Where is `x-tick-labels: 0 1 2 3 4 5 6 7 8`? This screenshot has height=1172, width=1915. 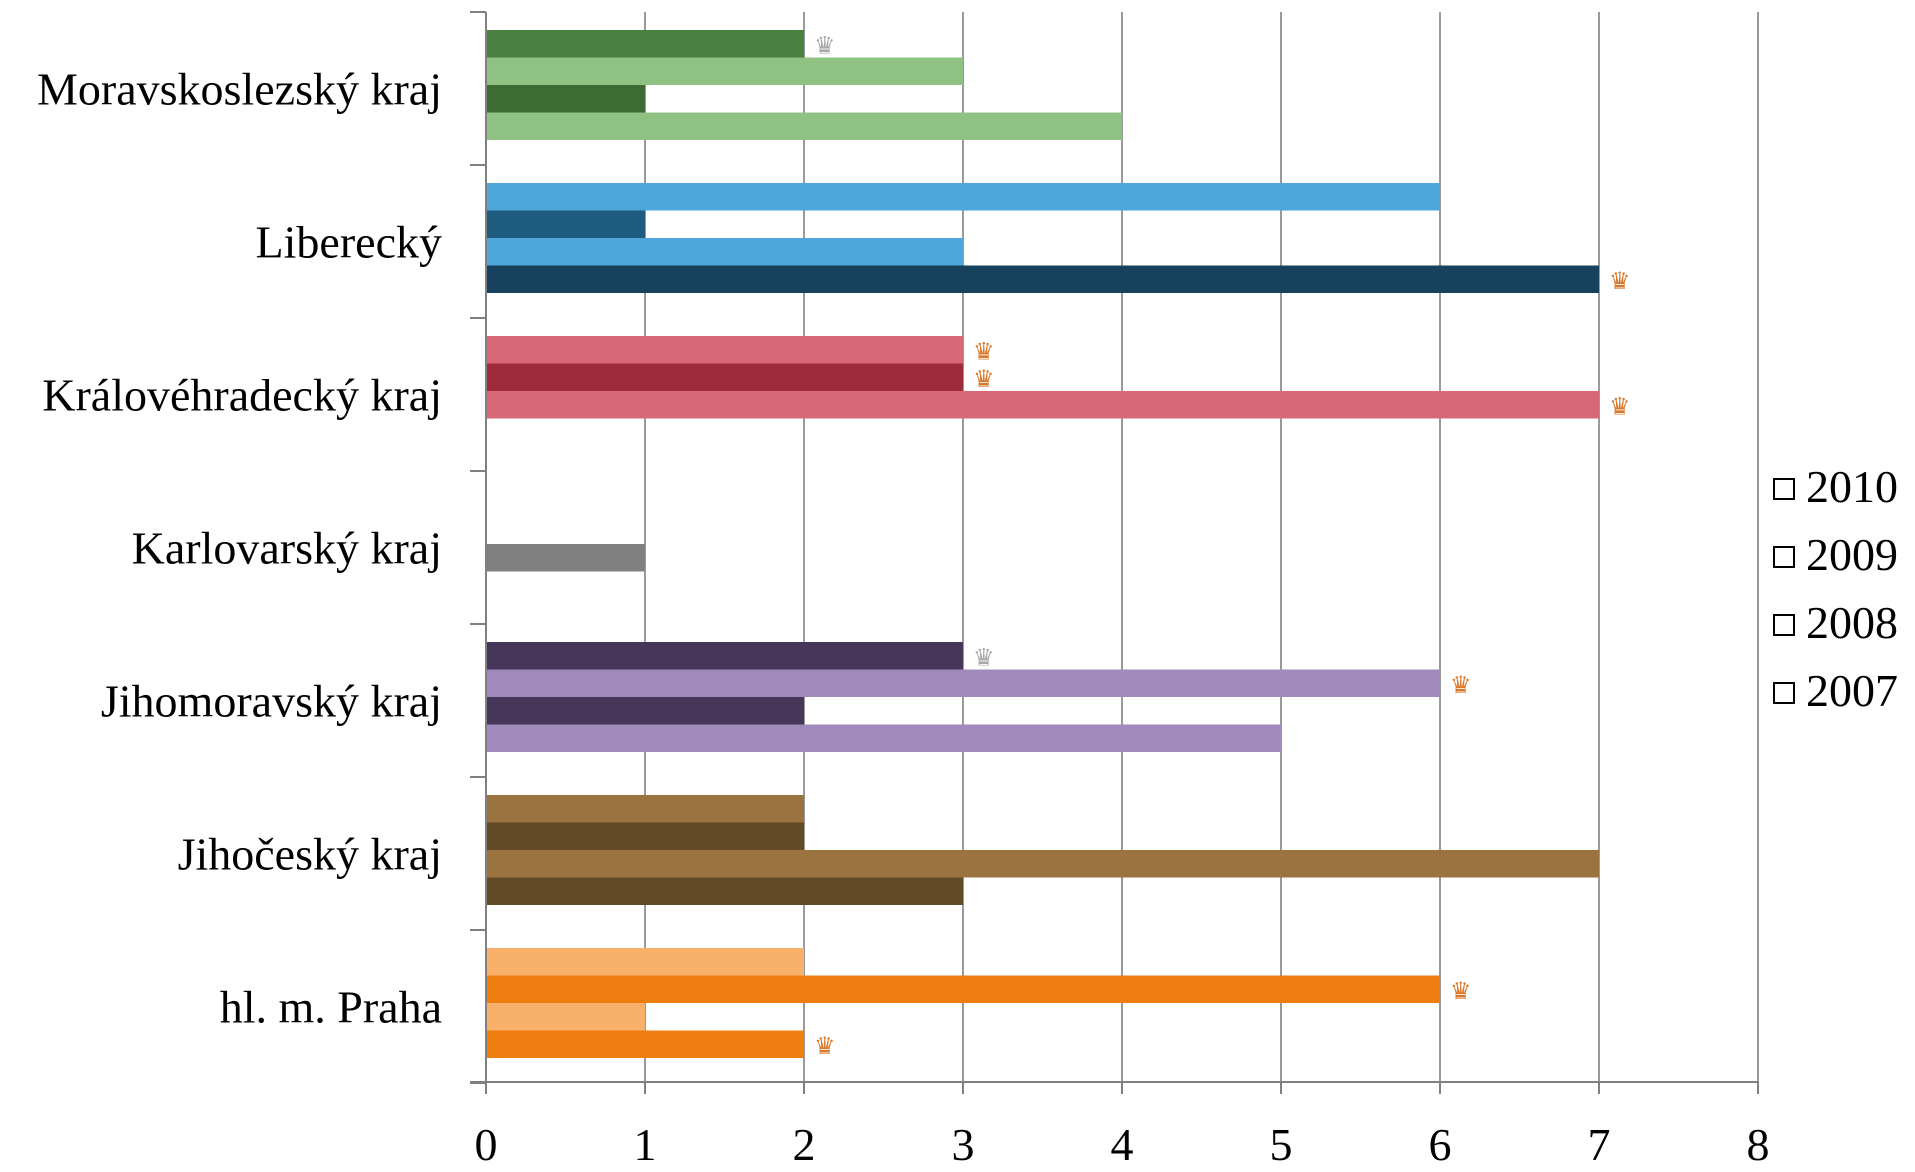 x-tick-labels: 0 1 2 3 4 5 6 7 8 is located at coordinates (1122, 1144).